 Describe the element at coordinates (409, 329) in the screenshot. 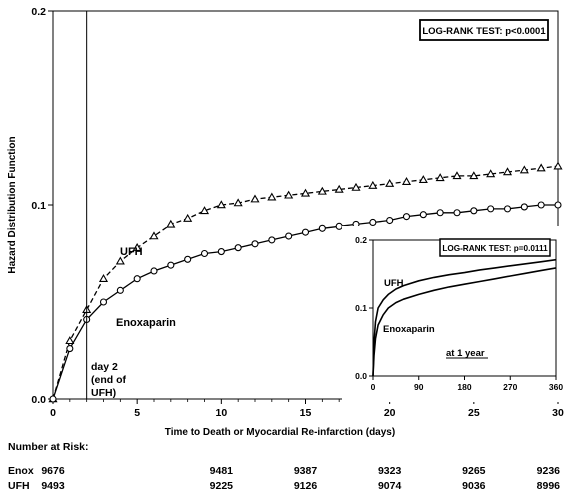

I see `inset-label-enoxaparin: Enoxaparin` at that location.